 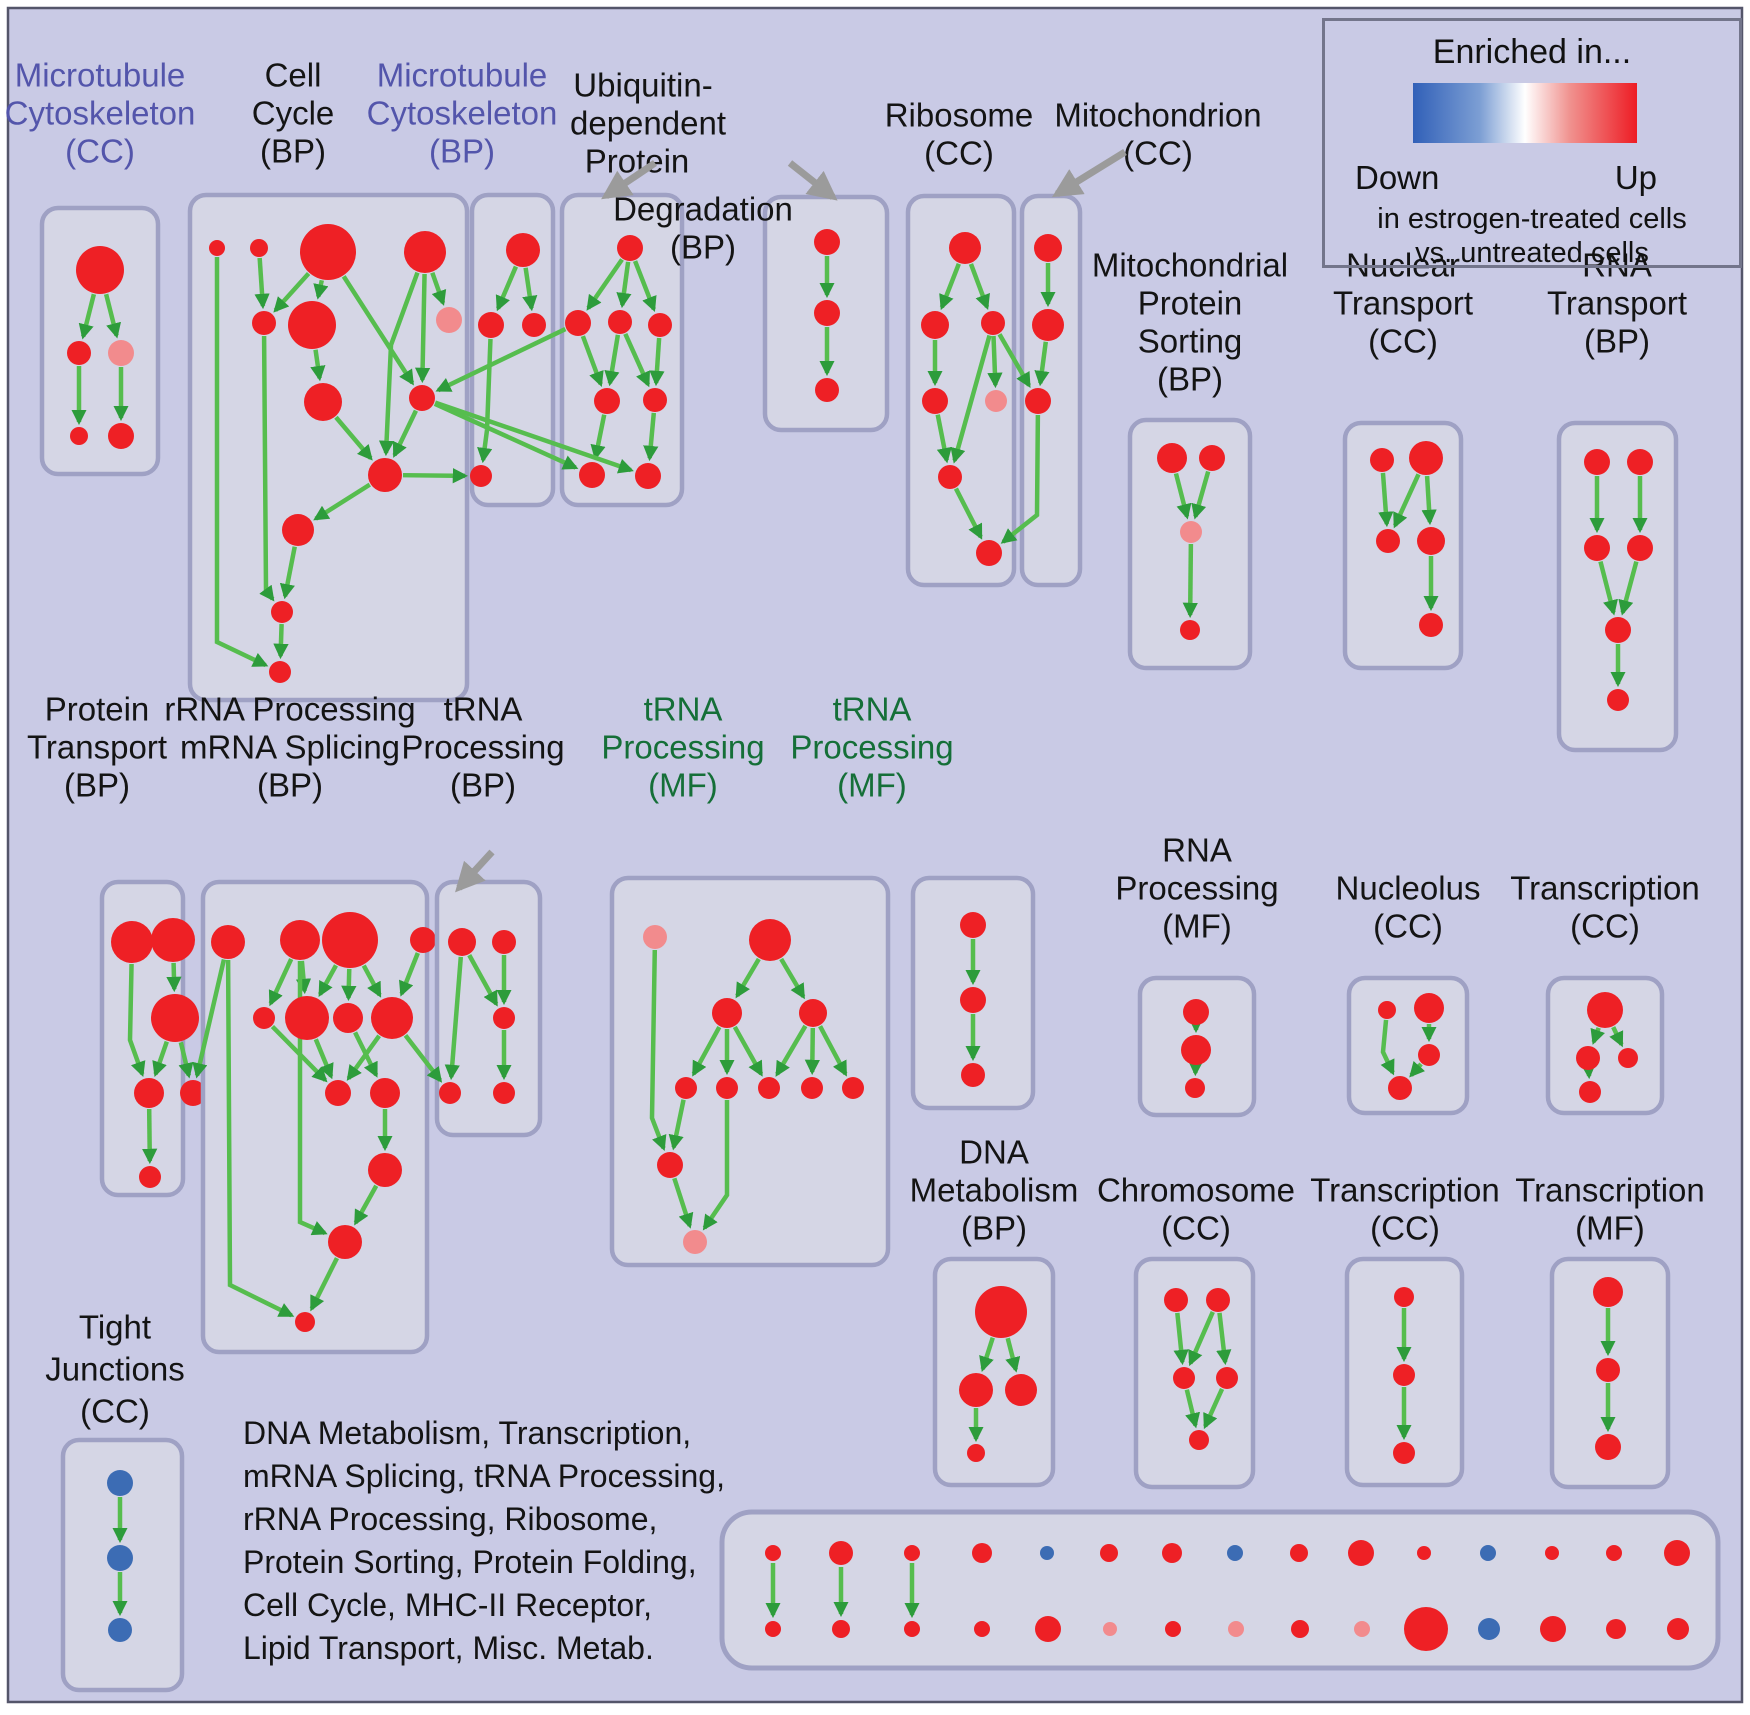 I want to click on go-term-node-ntrans-ml, so click(x=1388, y=541).